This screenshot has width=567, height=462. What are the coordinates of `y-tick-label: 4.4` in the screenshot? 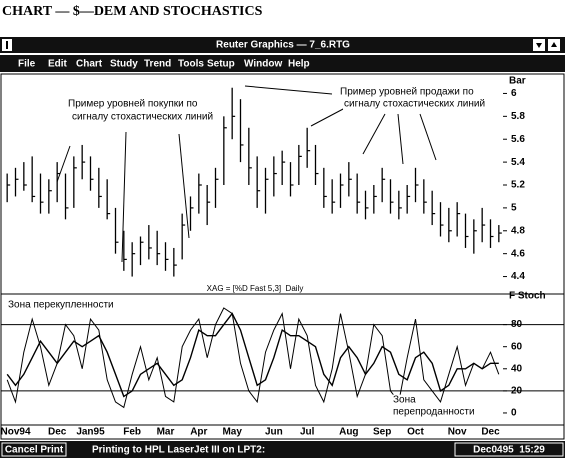 It's located at (518, 276).